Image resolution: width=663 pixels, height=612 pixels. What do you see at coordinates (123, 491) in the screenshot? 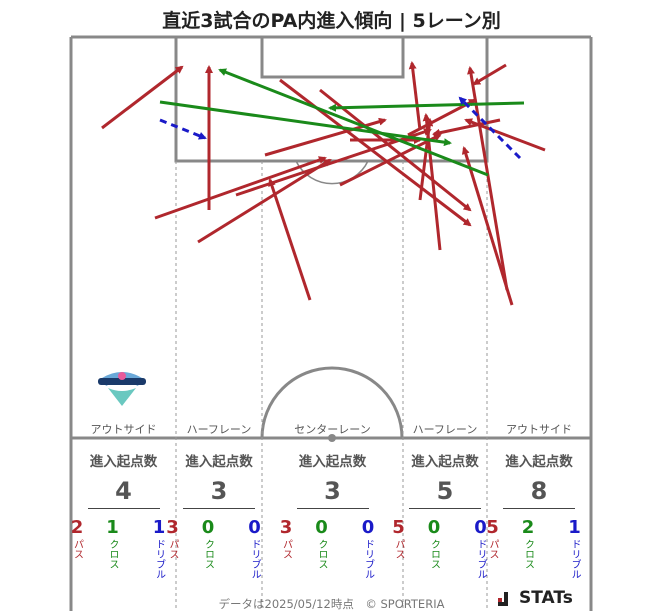
I see `entry-count-total: 4` at bounding box center [123, 491].